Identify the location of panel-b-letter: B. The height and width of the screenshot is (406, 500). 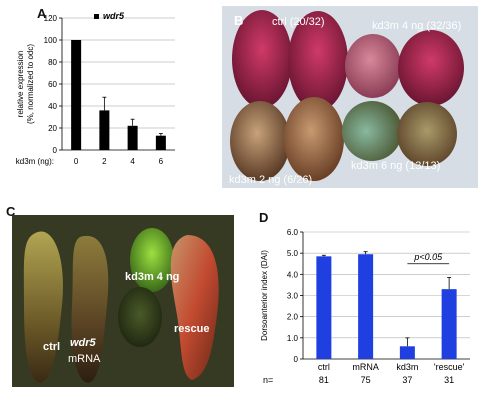
(239, 20).